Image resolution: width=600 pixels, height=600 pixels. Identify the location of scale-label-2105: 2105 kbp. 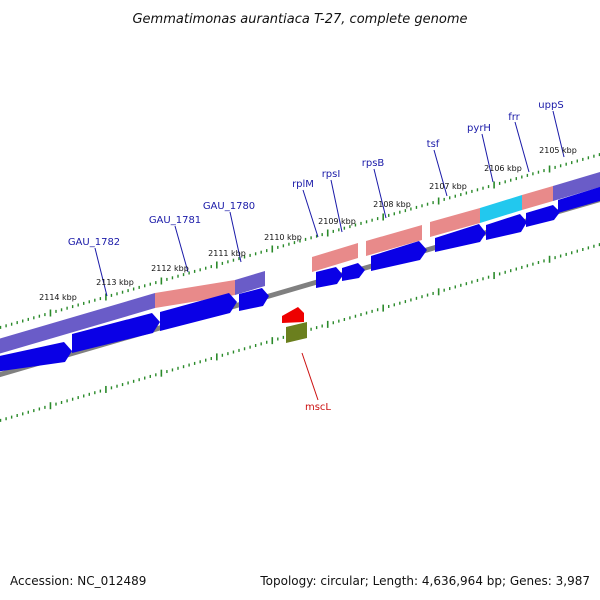
(558, 150).